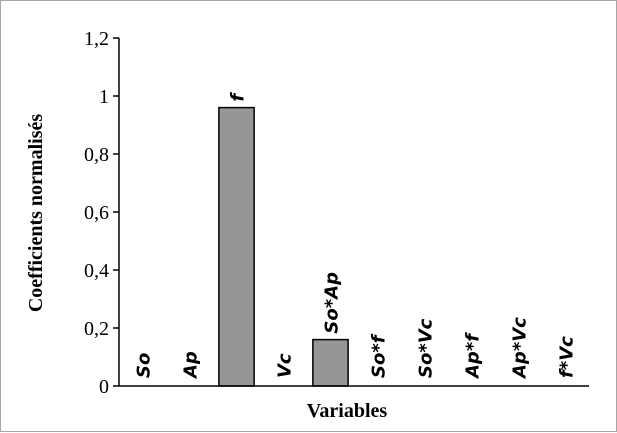  I want to click on y-tick-label: 0,2, so click(96, 329).